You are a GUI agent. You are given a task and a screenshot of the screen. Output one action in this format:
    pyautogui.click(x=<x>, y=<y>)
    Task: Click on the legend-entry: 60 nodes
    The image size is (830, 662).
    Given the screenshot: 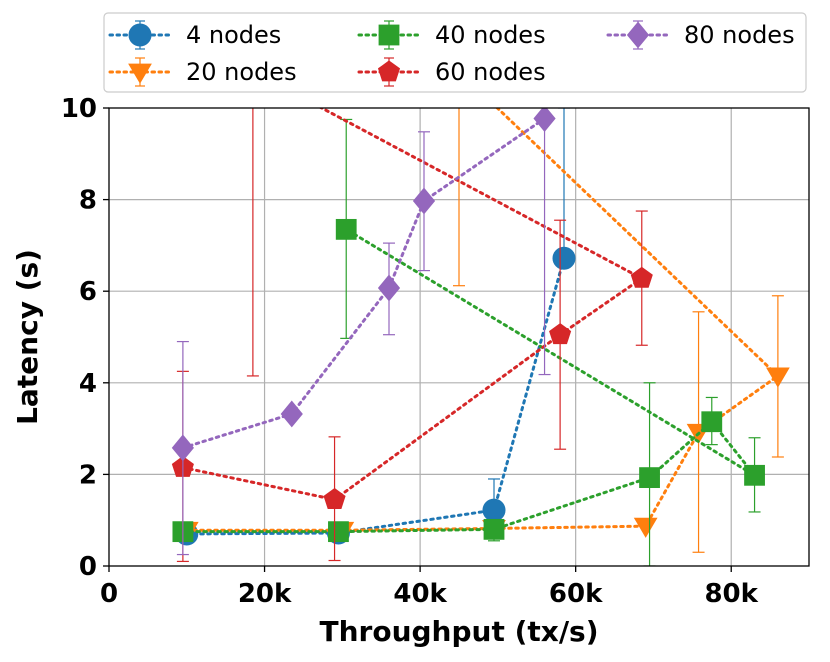 What is the action you would take?
    pyautogui.click(x=451, y=72)
    